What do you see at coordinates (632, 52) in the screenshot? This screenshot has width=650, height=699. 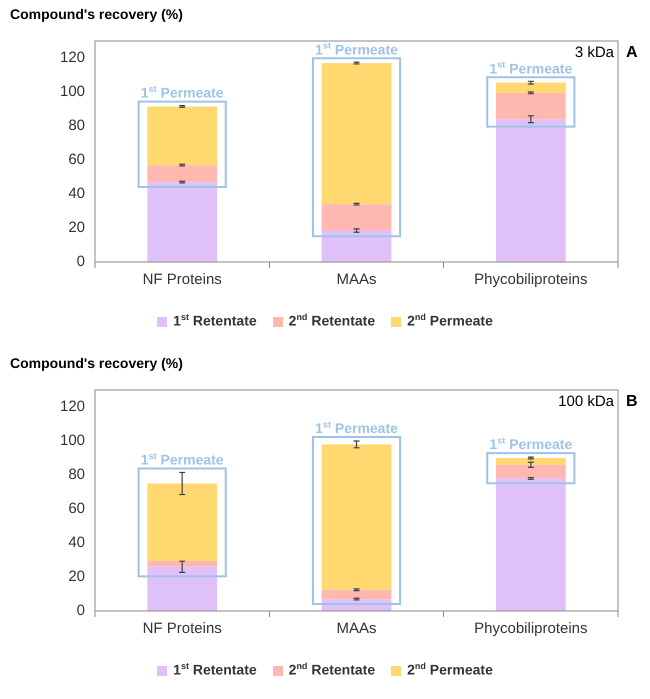 I see `text: A` at bounding box center [632, 52].